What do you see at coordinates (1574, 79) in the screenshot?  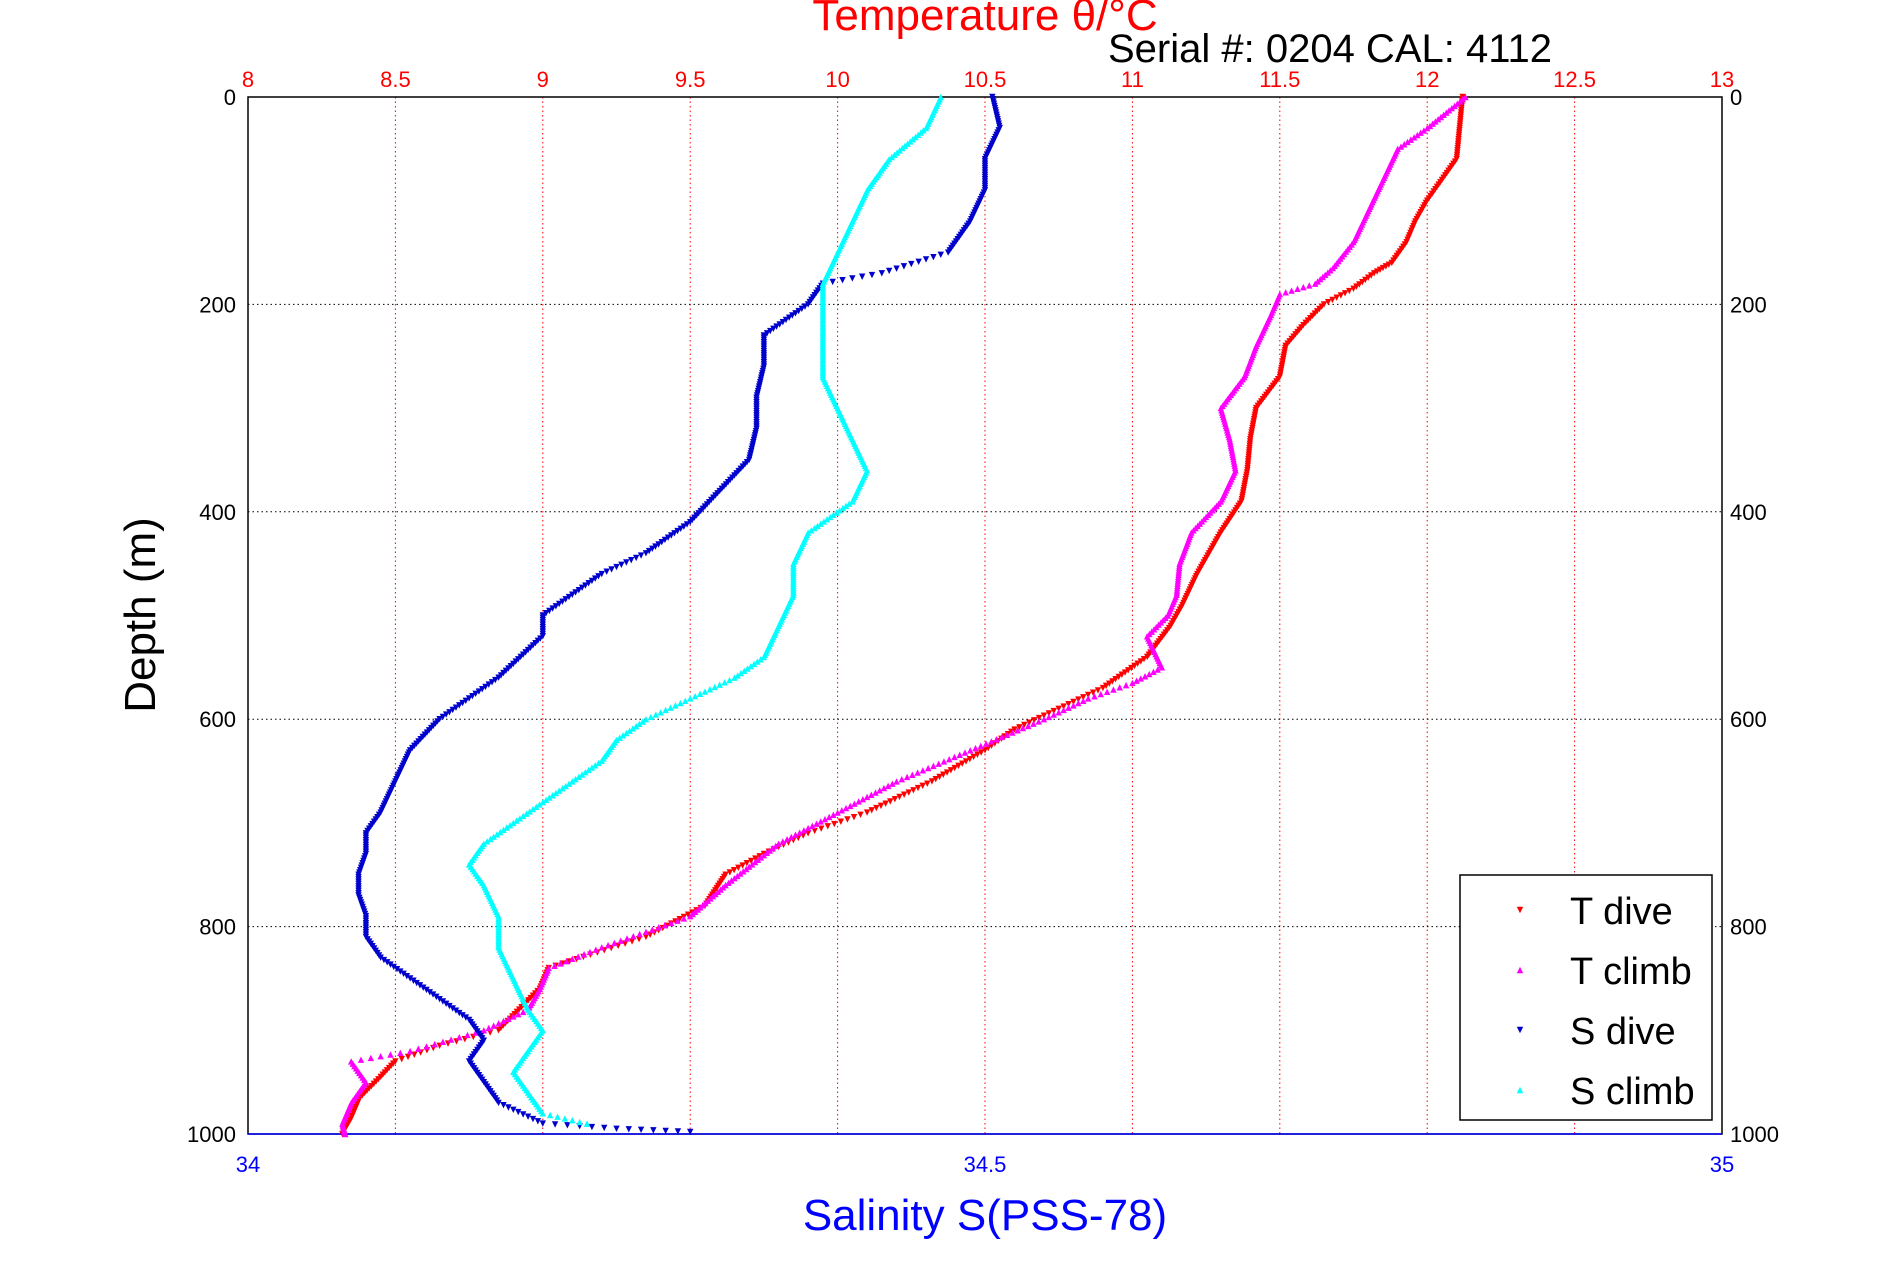 I see `temp-tick-label: 12.5` at bounding box center [1574, 79].